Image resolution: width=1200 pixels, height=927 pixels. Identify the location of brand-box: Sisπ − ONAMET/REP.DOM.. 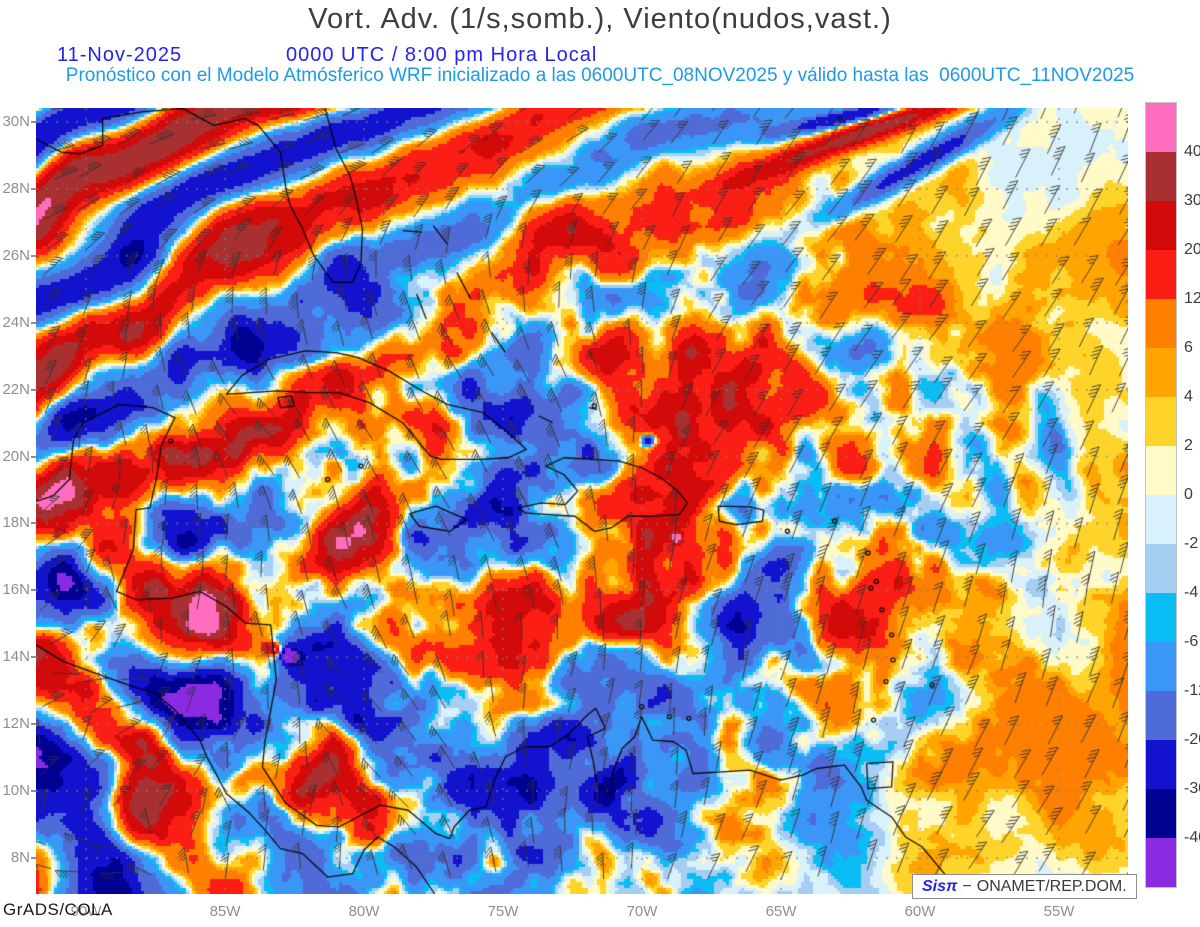
(1024, 886).